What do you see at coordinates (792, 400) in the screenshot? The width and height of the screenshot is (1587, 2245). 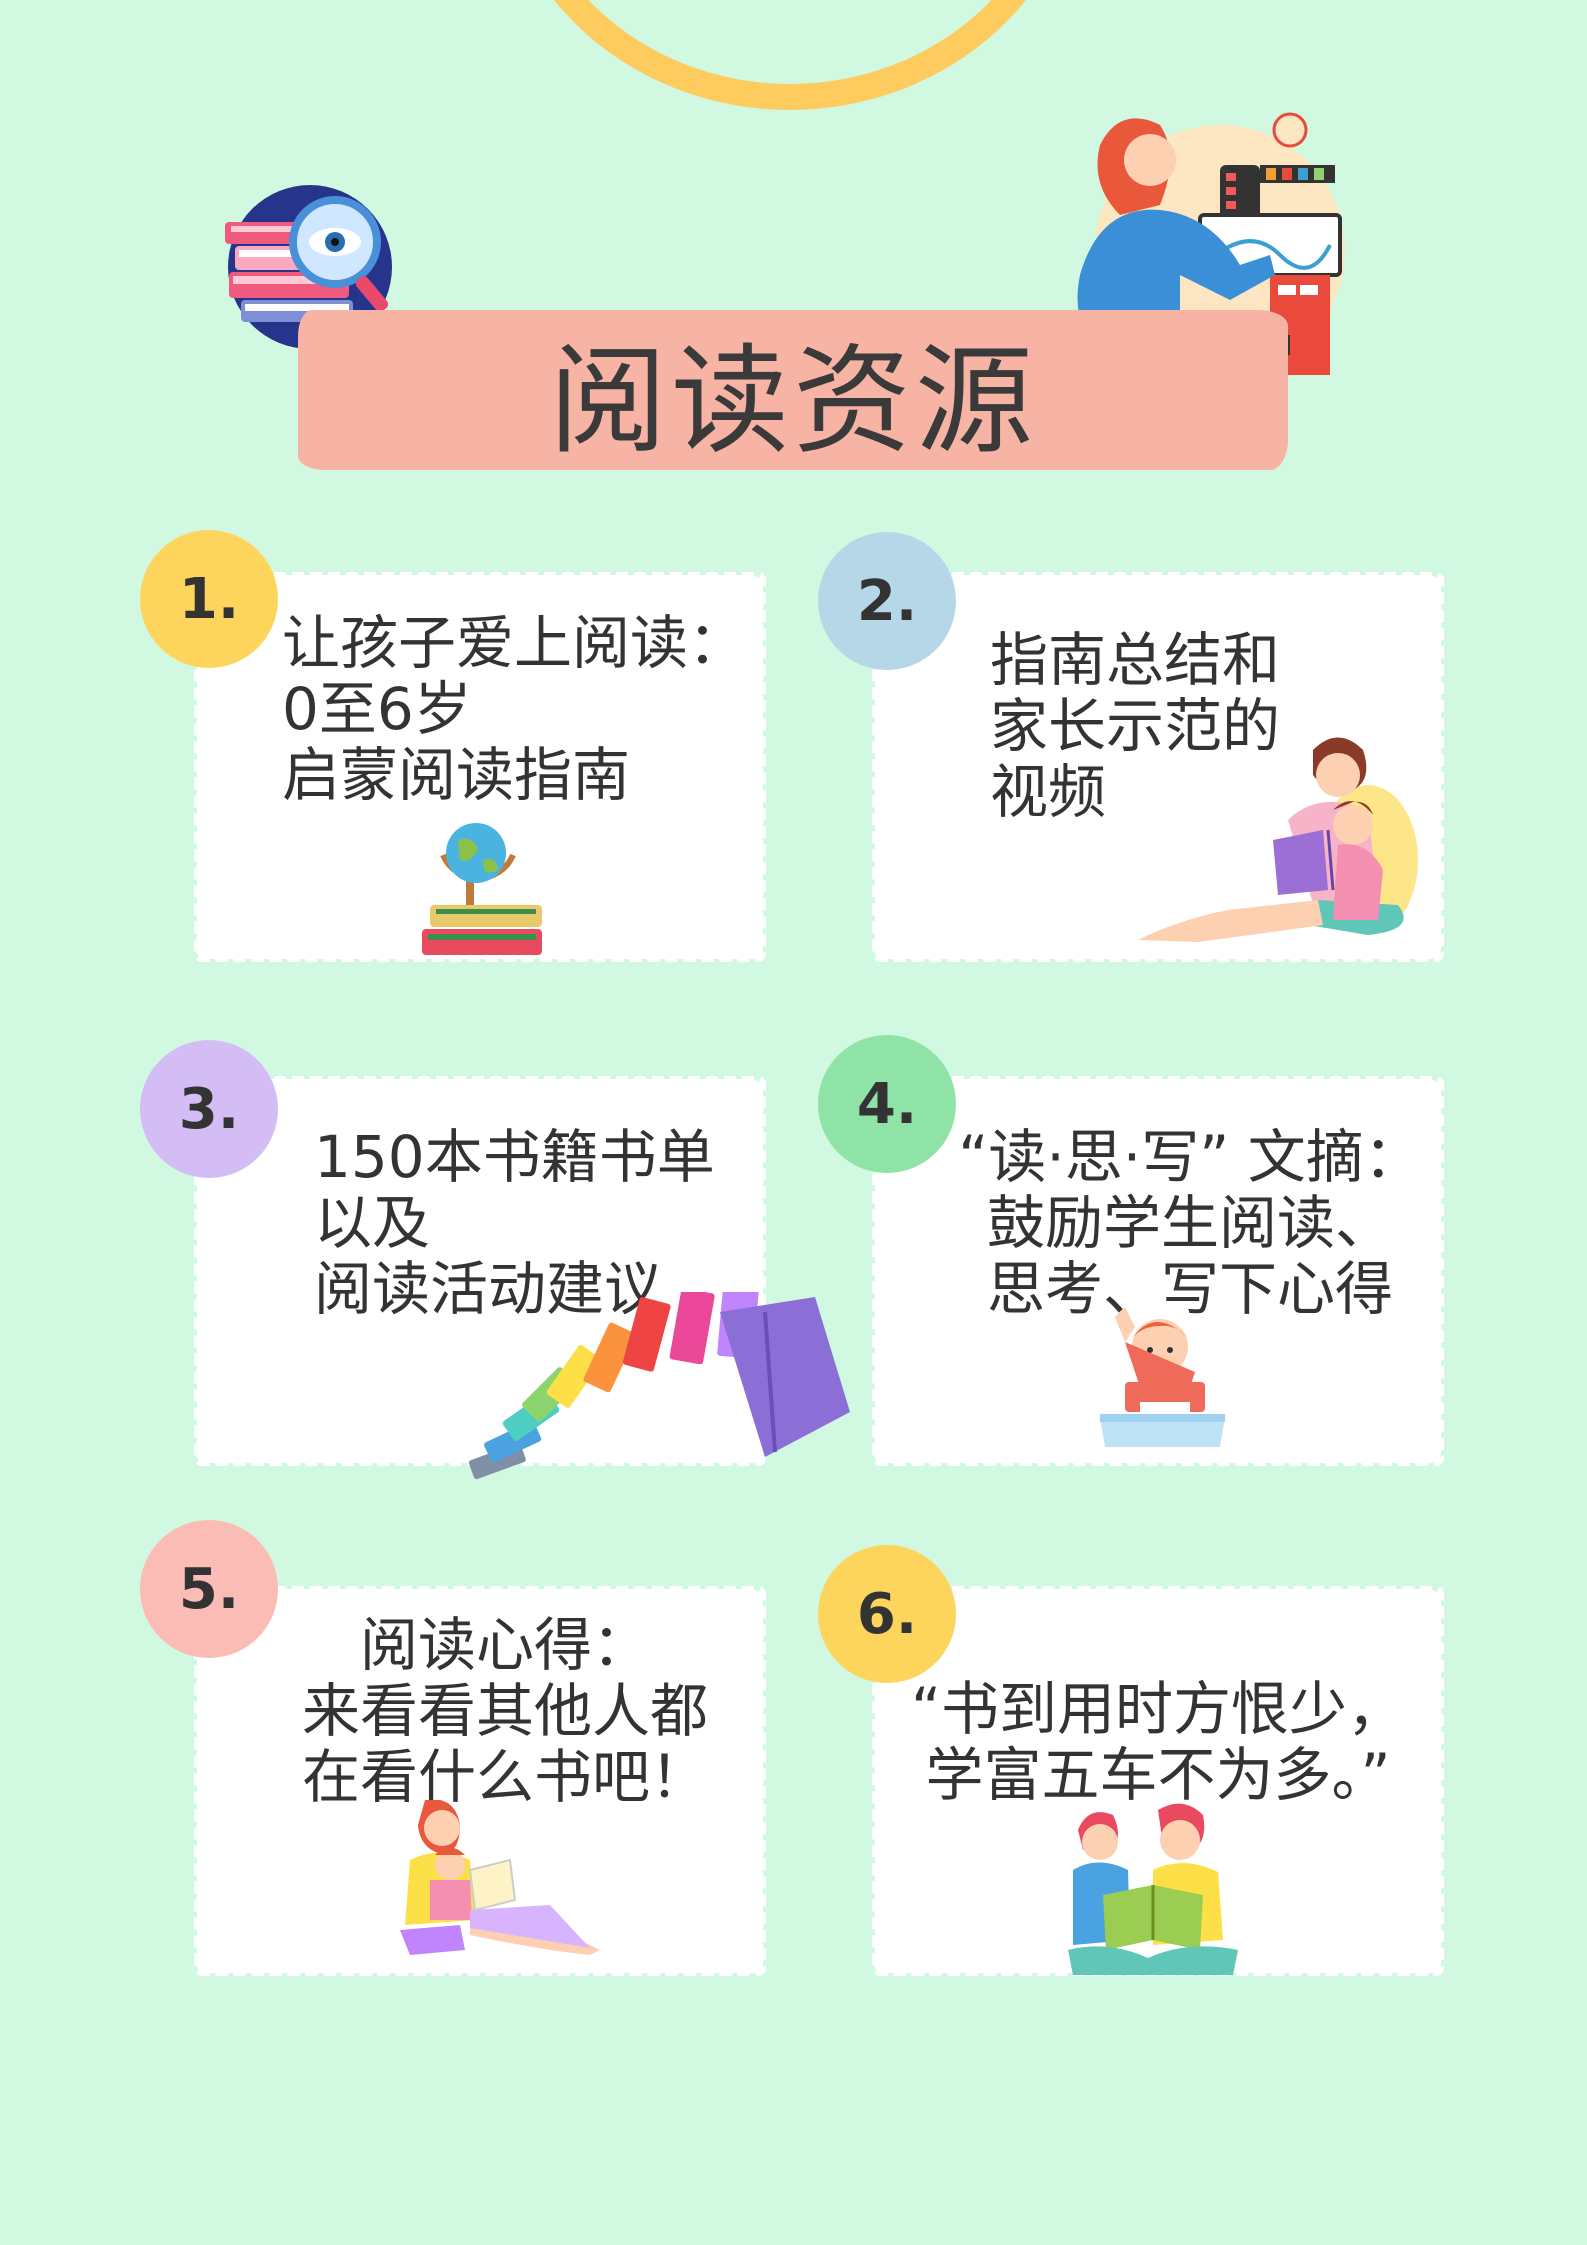 I see `page-title: 阅读资源` at bounding box center [792, 400].